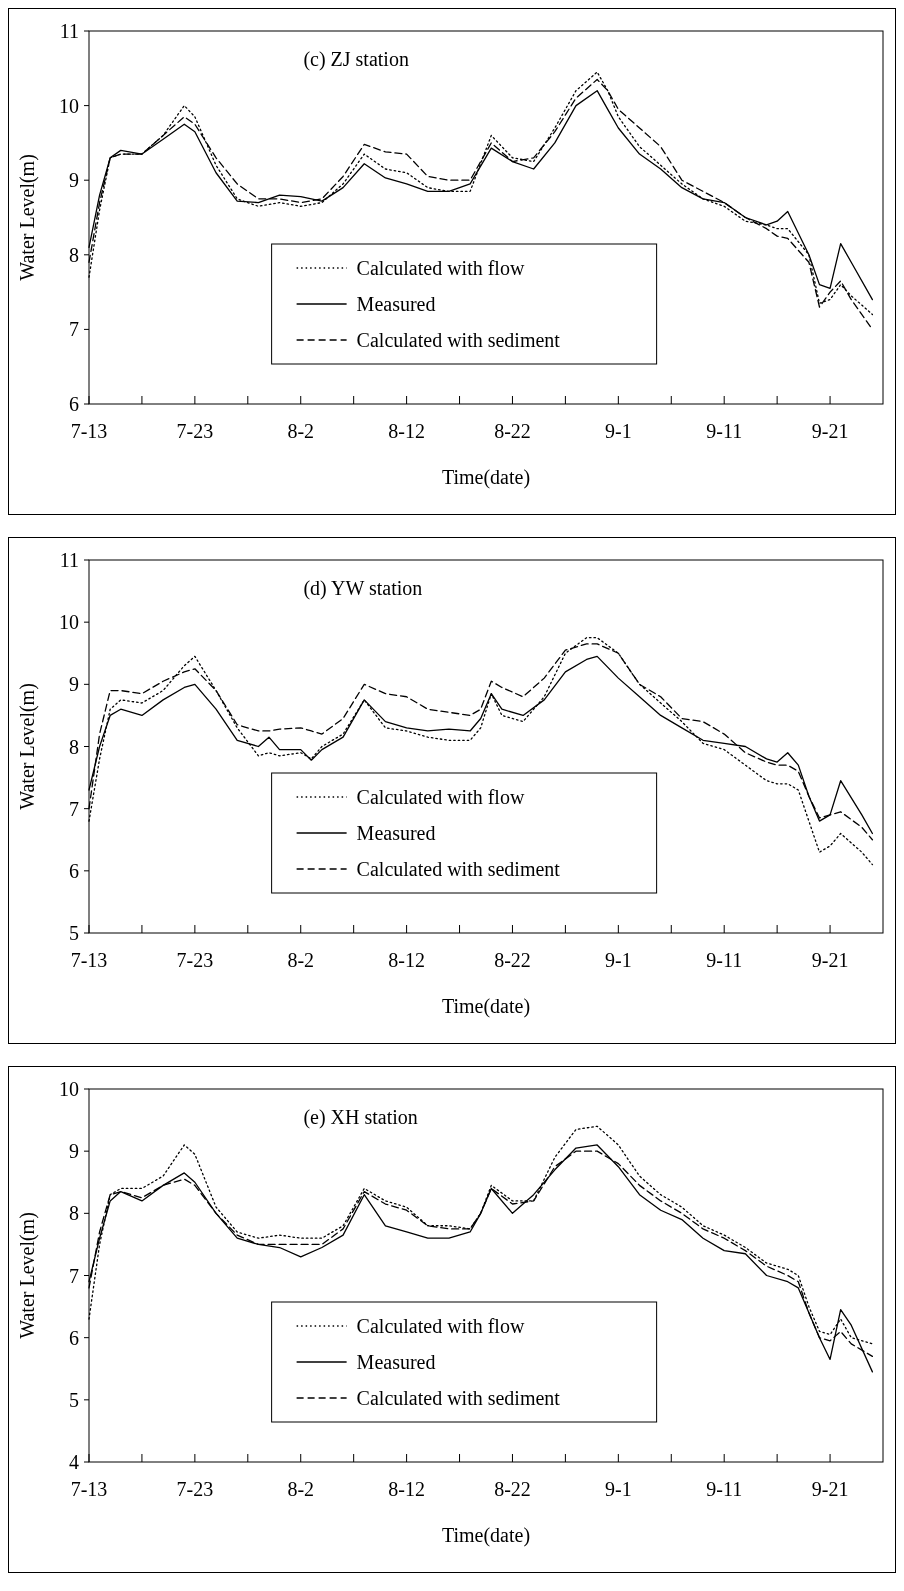 This screenshot has height=1591, width=904. I want to click on text: (e) XH station, so click(360, 1117).